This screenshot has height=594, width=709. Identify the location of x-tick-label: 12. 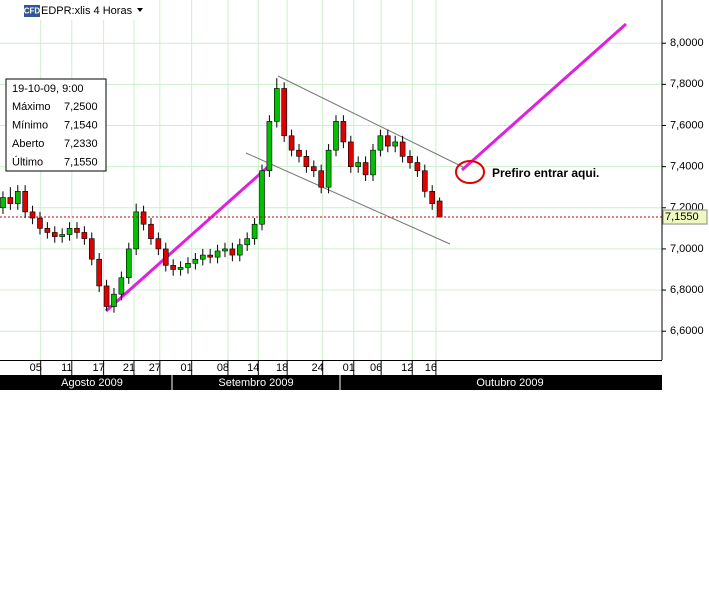
(407, 368).